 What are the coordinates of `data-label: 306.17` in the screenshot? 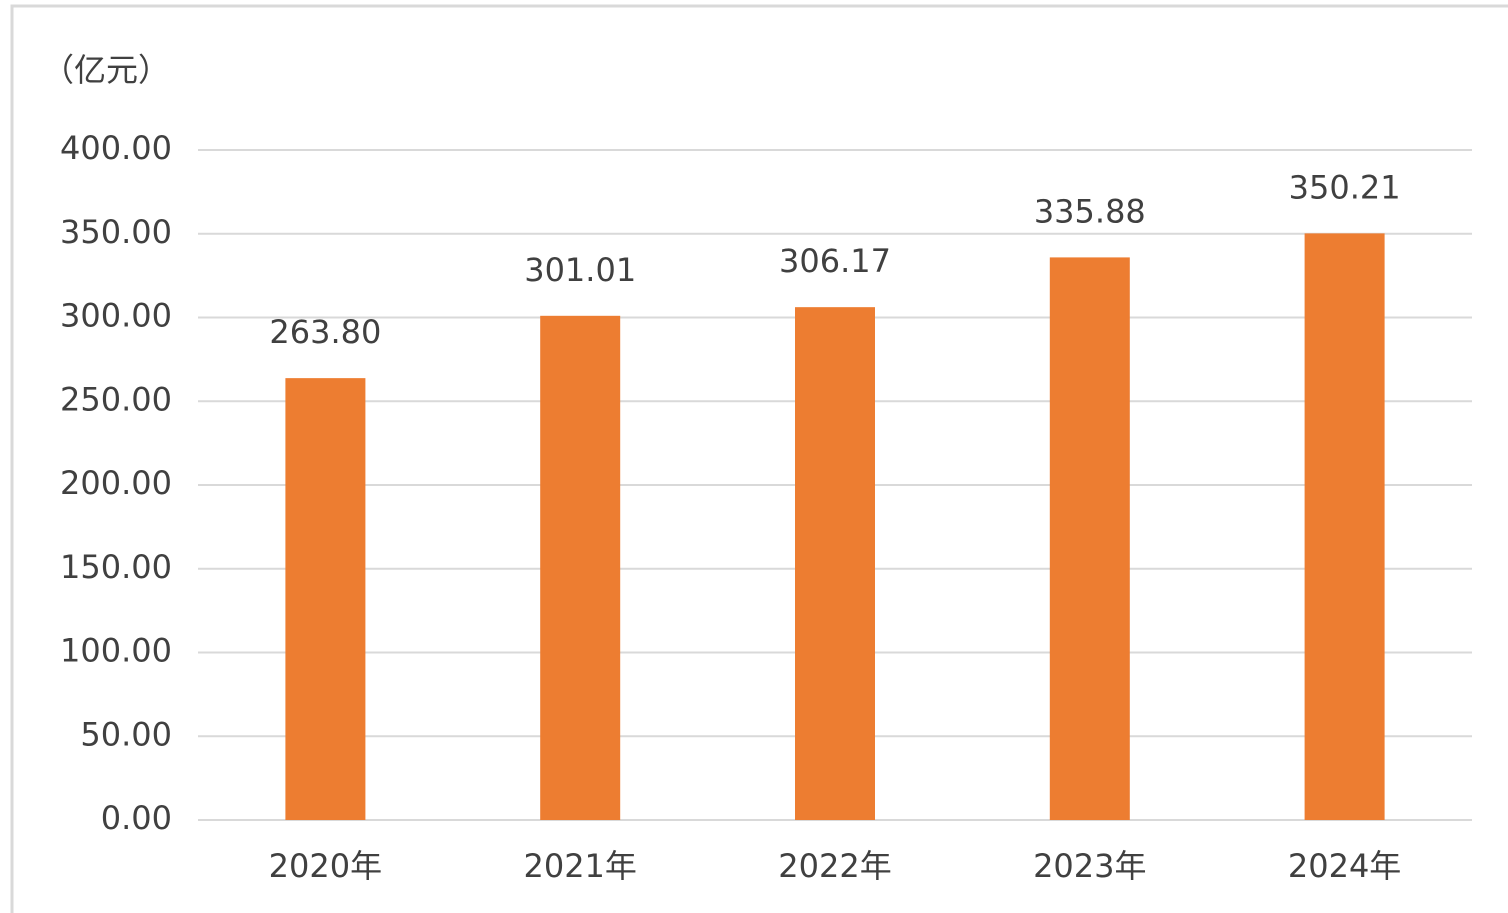 It's located at (835, 261).